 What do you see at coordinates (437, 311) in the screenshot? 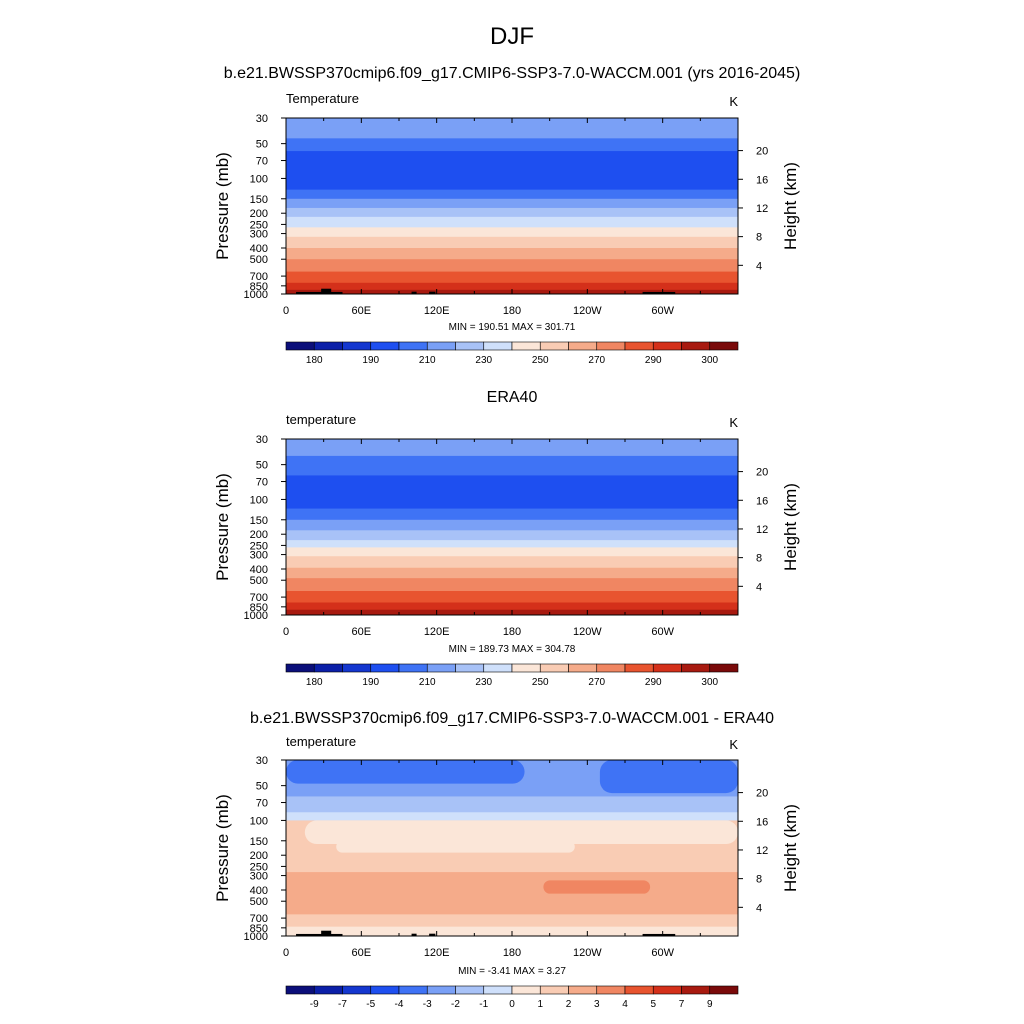
I see `x-tick-label: 120E` at bounding box center [437, 311].